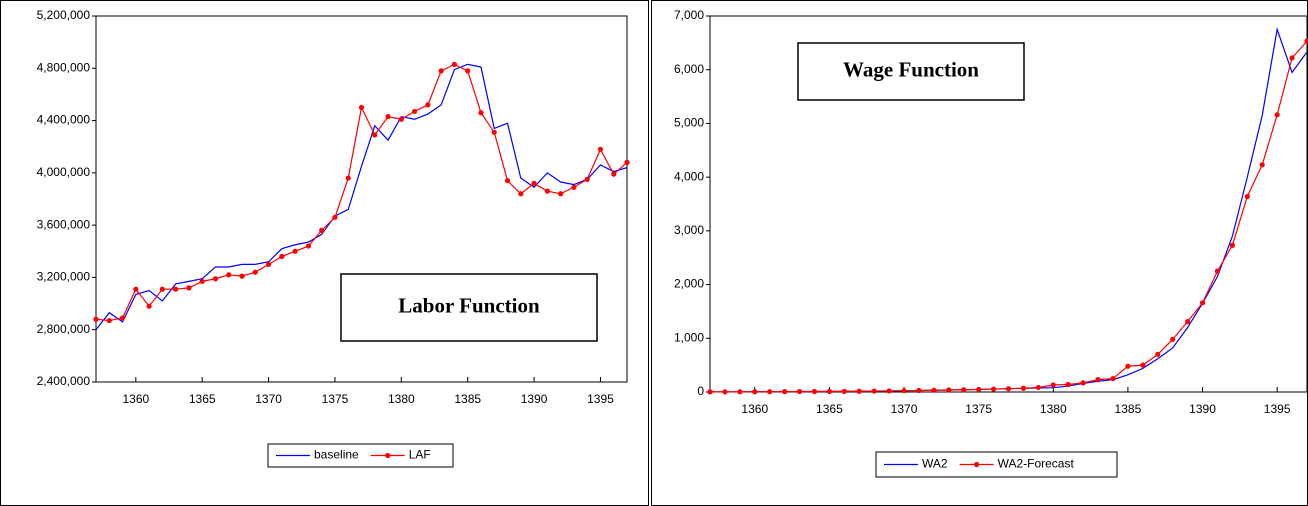 The image size is (1308, 506). I want to click on y-tick-label: 2,000, so click(689, 284).